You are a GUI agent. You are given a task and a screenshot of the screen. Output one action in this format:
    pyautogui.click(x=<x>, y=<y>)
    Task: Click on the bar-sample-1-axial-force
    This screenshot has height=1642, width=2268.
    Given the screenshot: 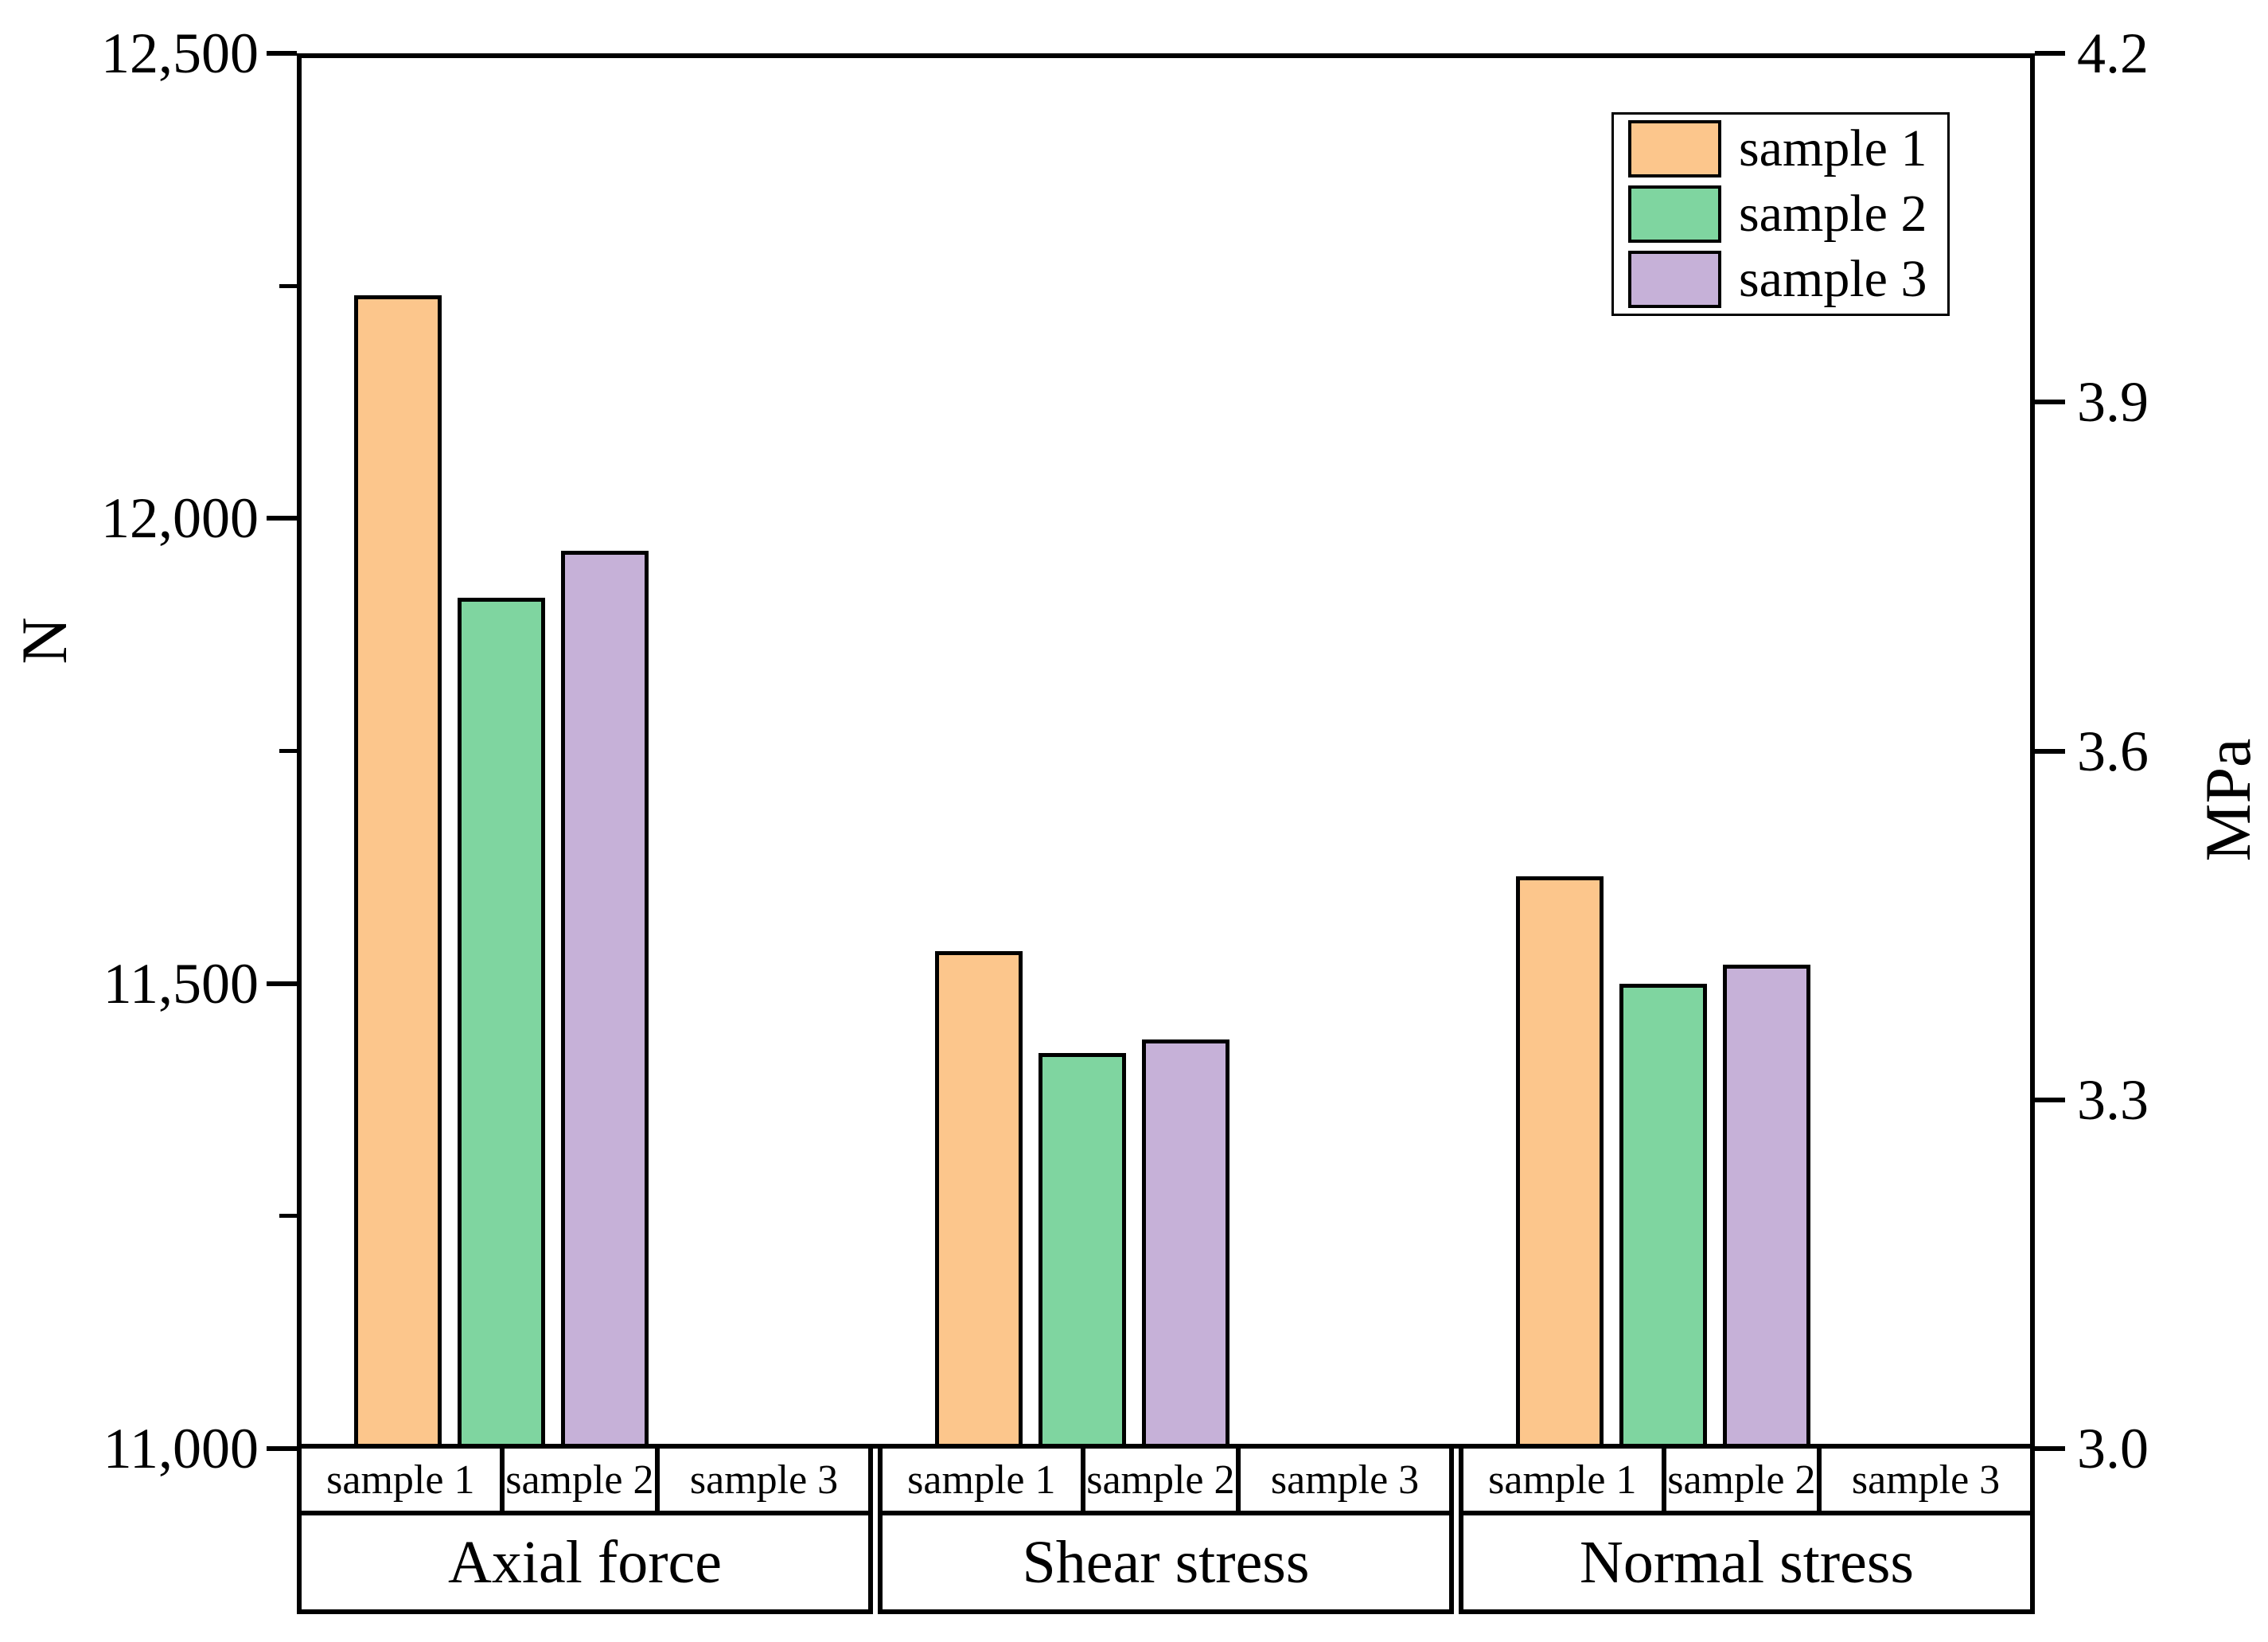 What is the action you would take?
    pyautogui.click(x=397, y=871)
    